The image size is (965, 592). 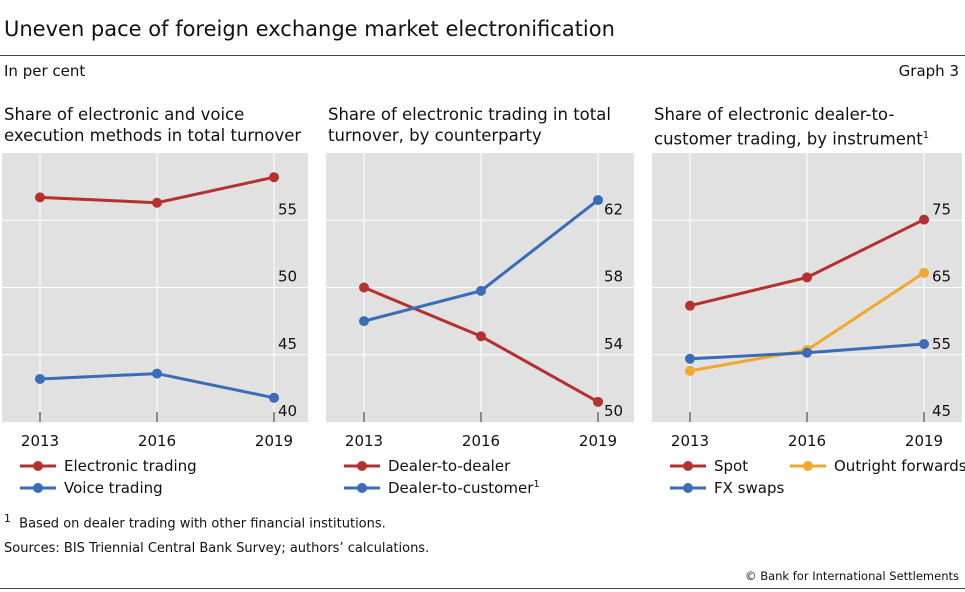 What do you see at coordinates (461, 488) in the screenshot?
I see `legend-text: Dealer-to-customer` at bounding box center [461, 488].